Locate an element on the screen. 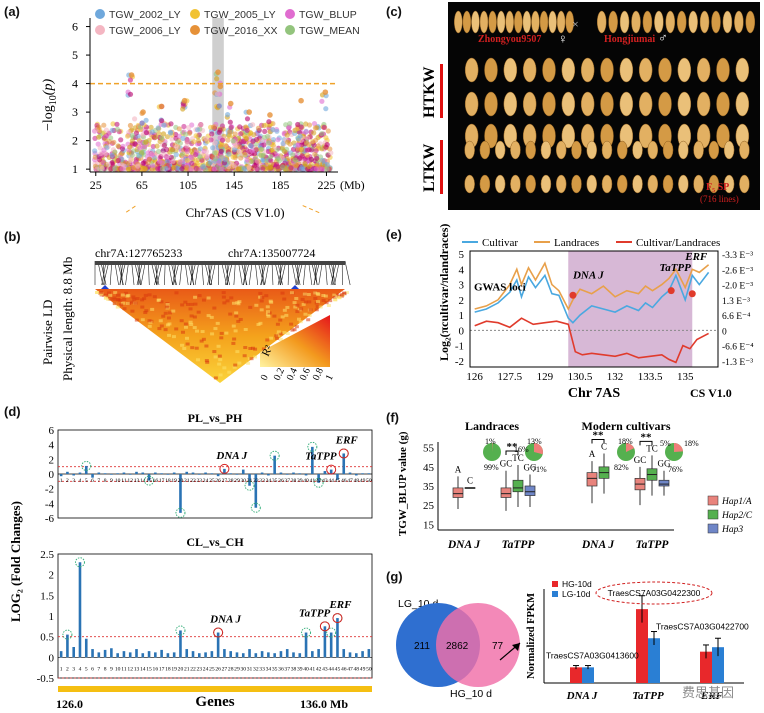 The image size is (764, 713). legend-label: Hap2/C is located at coordinates (737, 516).